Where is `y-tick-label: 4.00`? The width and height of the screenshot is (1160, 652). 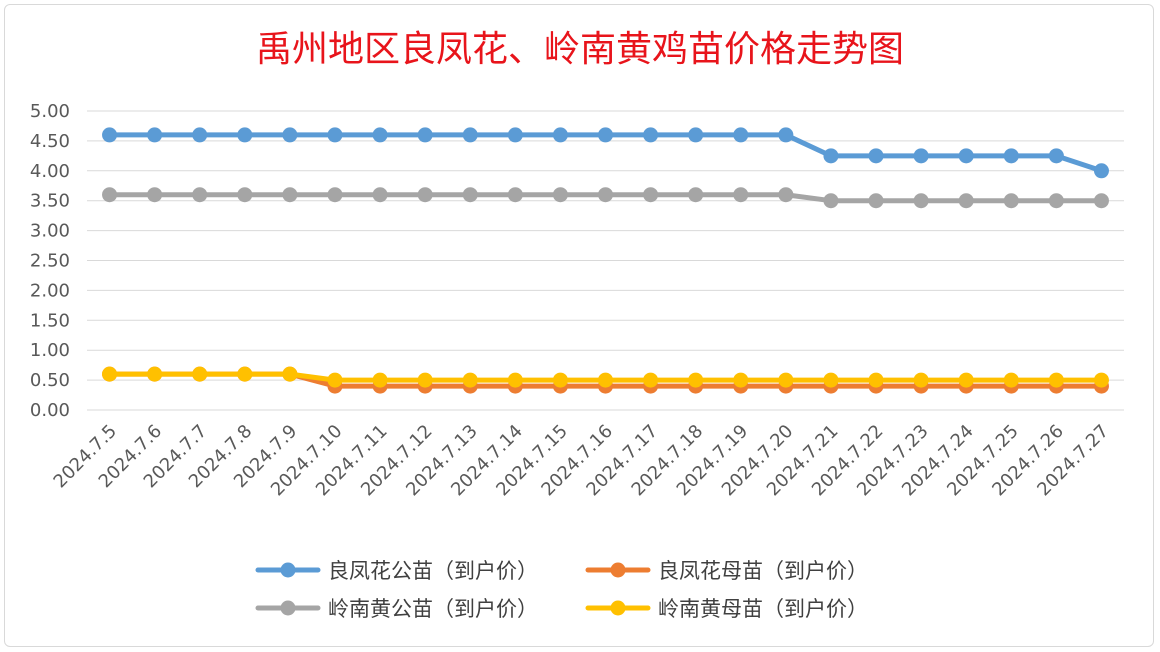 y-tick-label: 4.00 is located at coordinates (50, 171).